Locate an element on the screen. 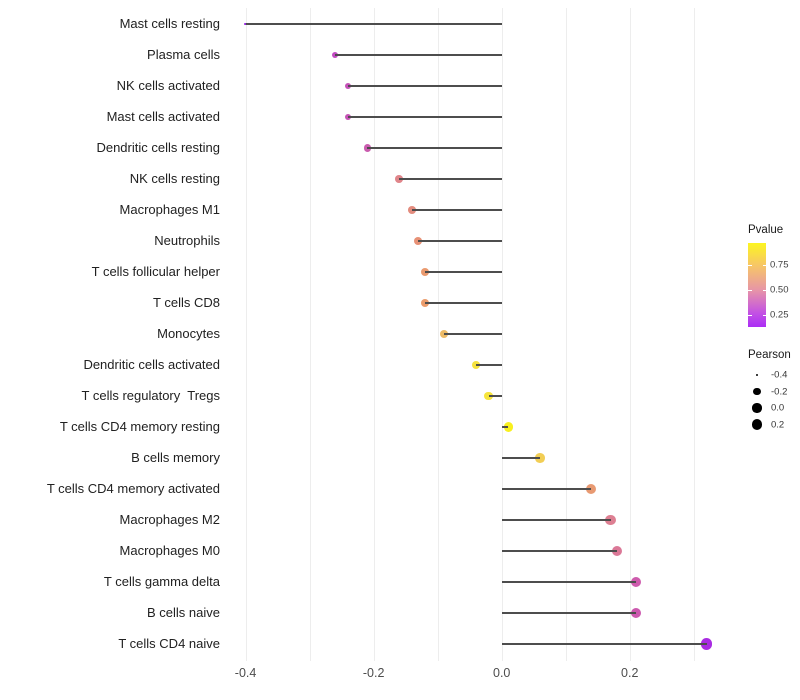  pearson-legend-label: -0.4 is located at coordinates (779, 375).